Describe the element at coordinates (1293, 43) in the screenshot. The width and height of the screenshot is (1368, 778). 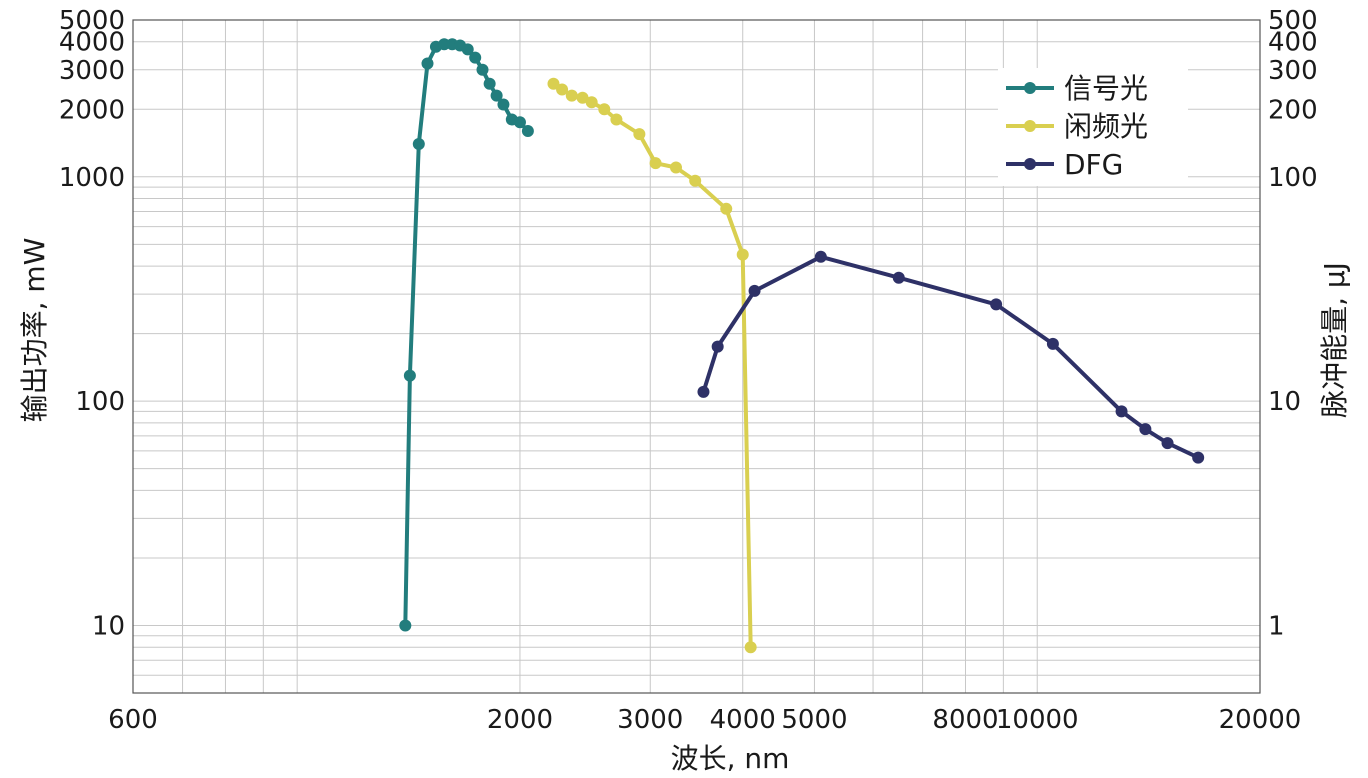
I see `y2-tick-label: 400` at that location.